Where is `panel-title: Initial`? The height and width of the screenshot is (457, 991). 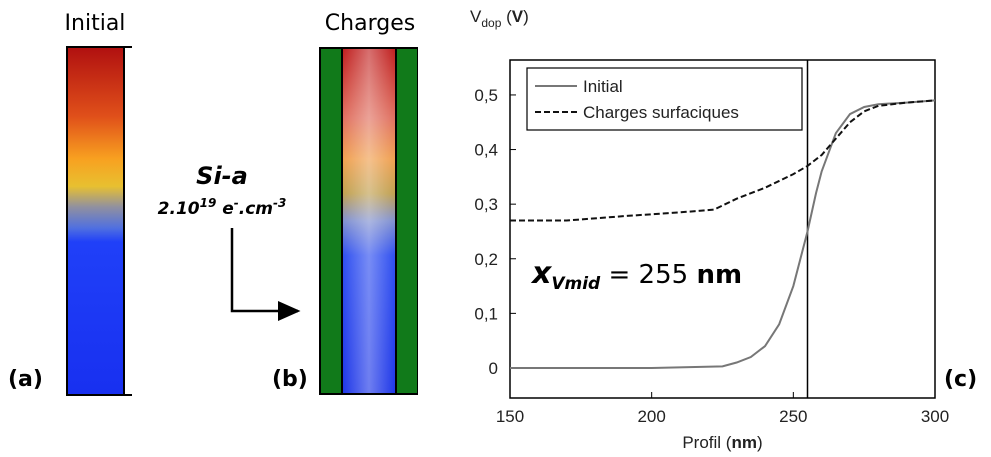
panel-title: Initial is located at coordinates (95, 23).